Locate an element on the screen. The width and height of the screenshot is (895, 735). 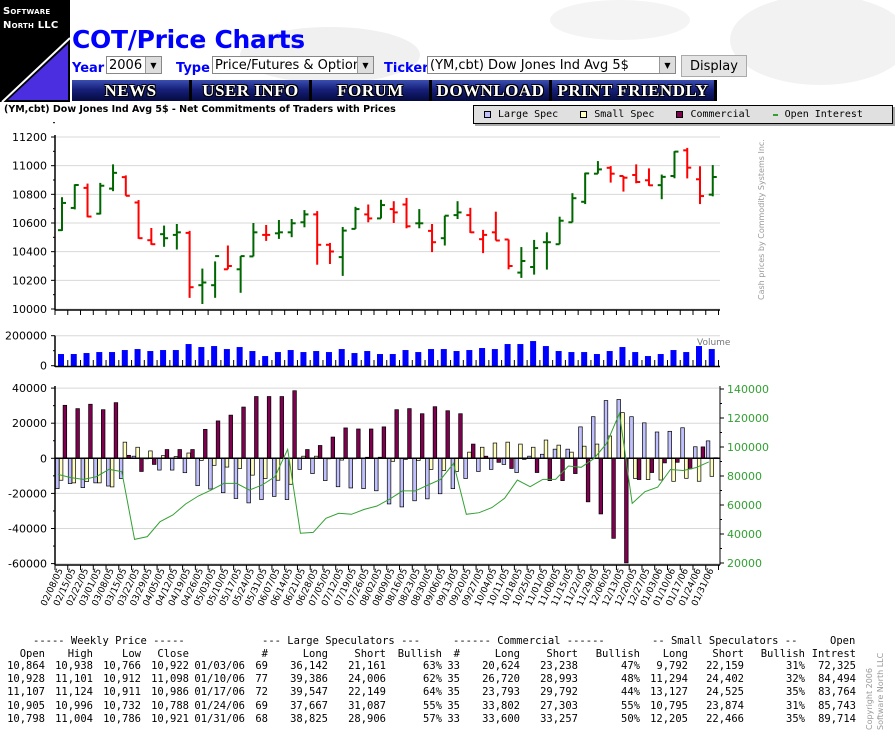
table-cell: 33,257 is located at coordinates (559, 719).